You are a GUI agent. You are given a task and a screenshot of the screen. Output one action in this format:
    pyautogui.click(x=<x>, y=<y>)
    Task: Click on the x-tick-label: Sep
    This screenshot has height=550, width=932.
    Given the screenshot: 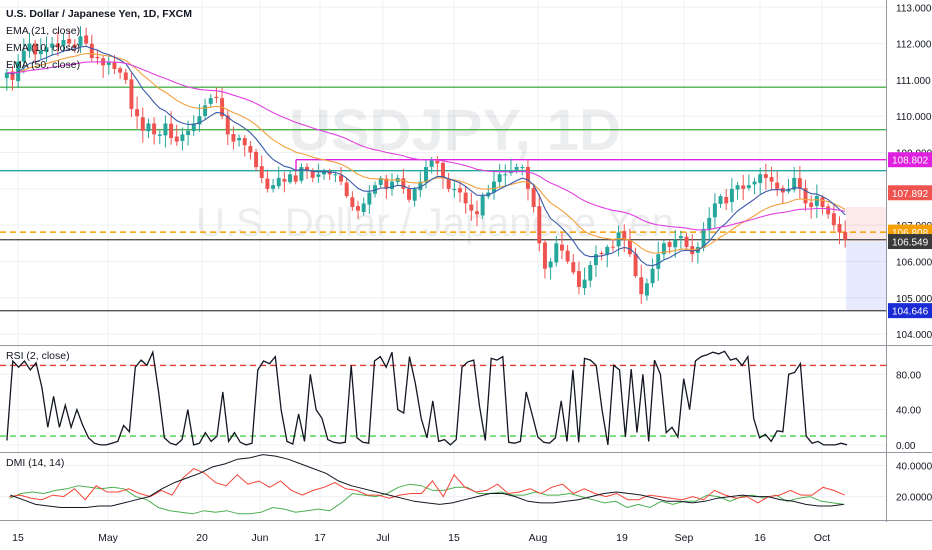 What is the action you would take?
    pyautogui.click(x=684, y=538)
    